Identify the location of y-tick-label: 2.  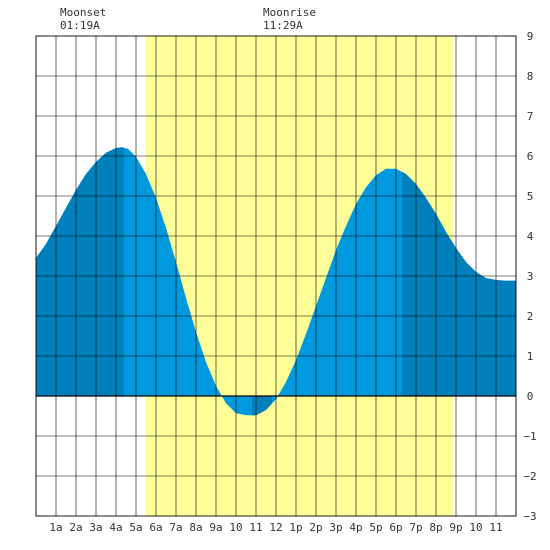
(530, 316).